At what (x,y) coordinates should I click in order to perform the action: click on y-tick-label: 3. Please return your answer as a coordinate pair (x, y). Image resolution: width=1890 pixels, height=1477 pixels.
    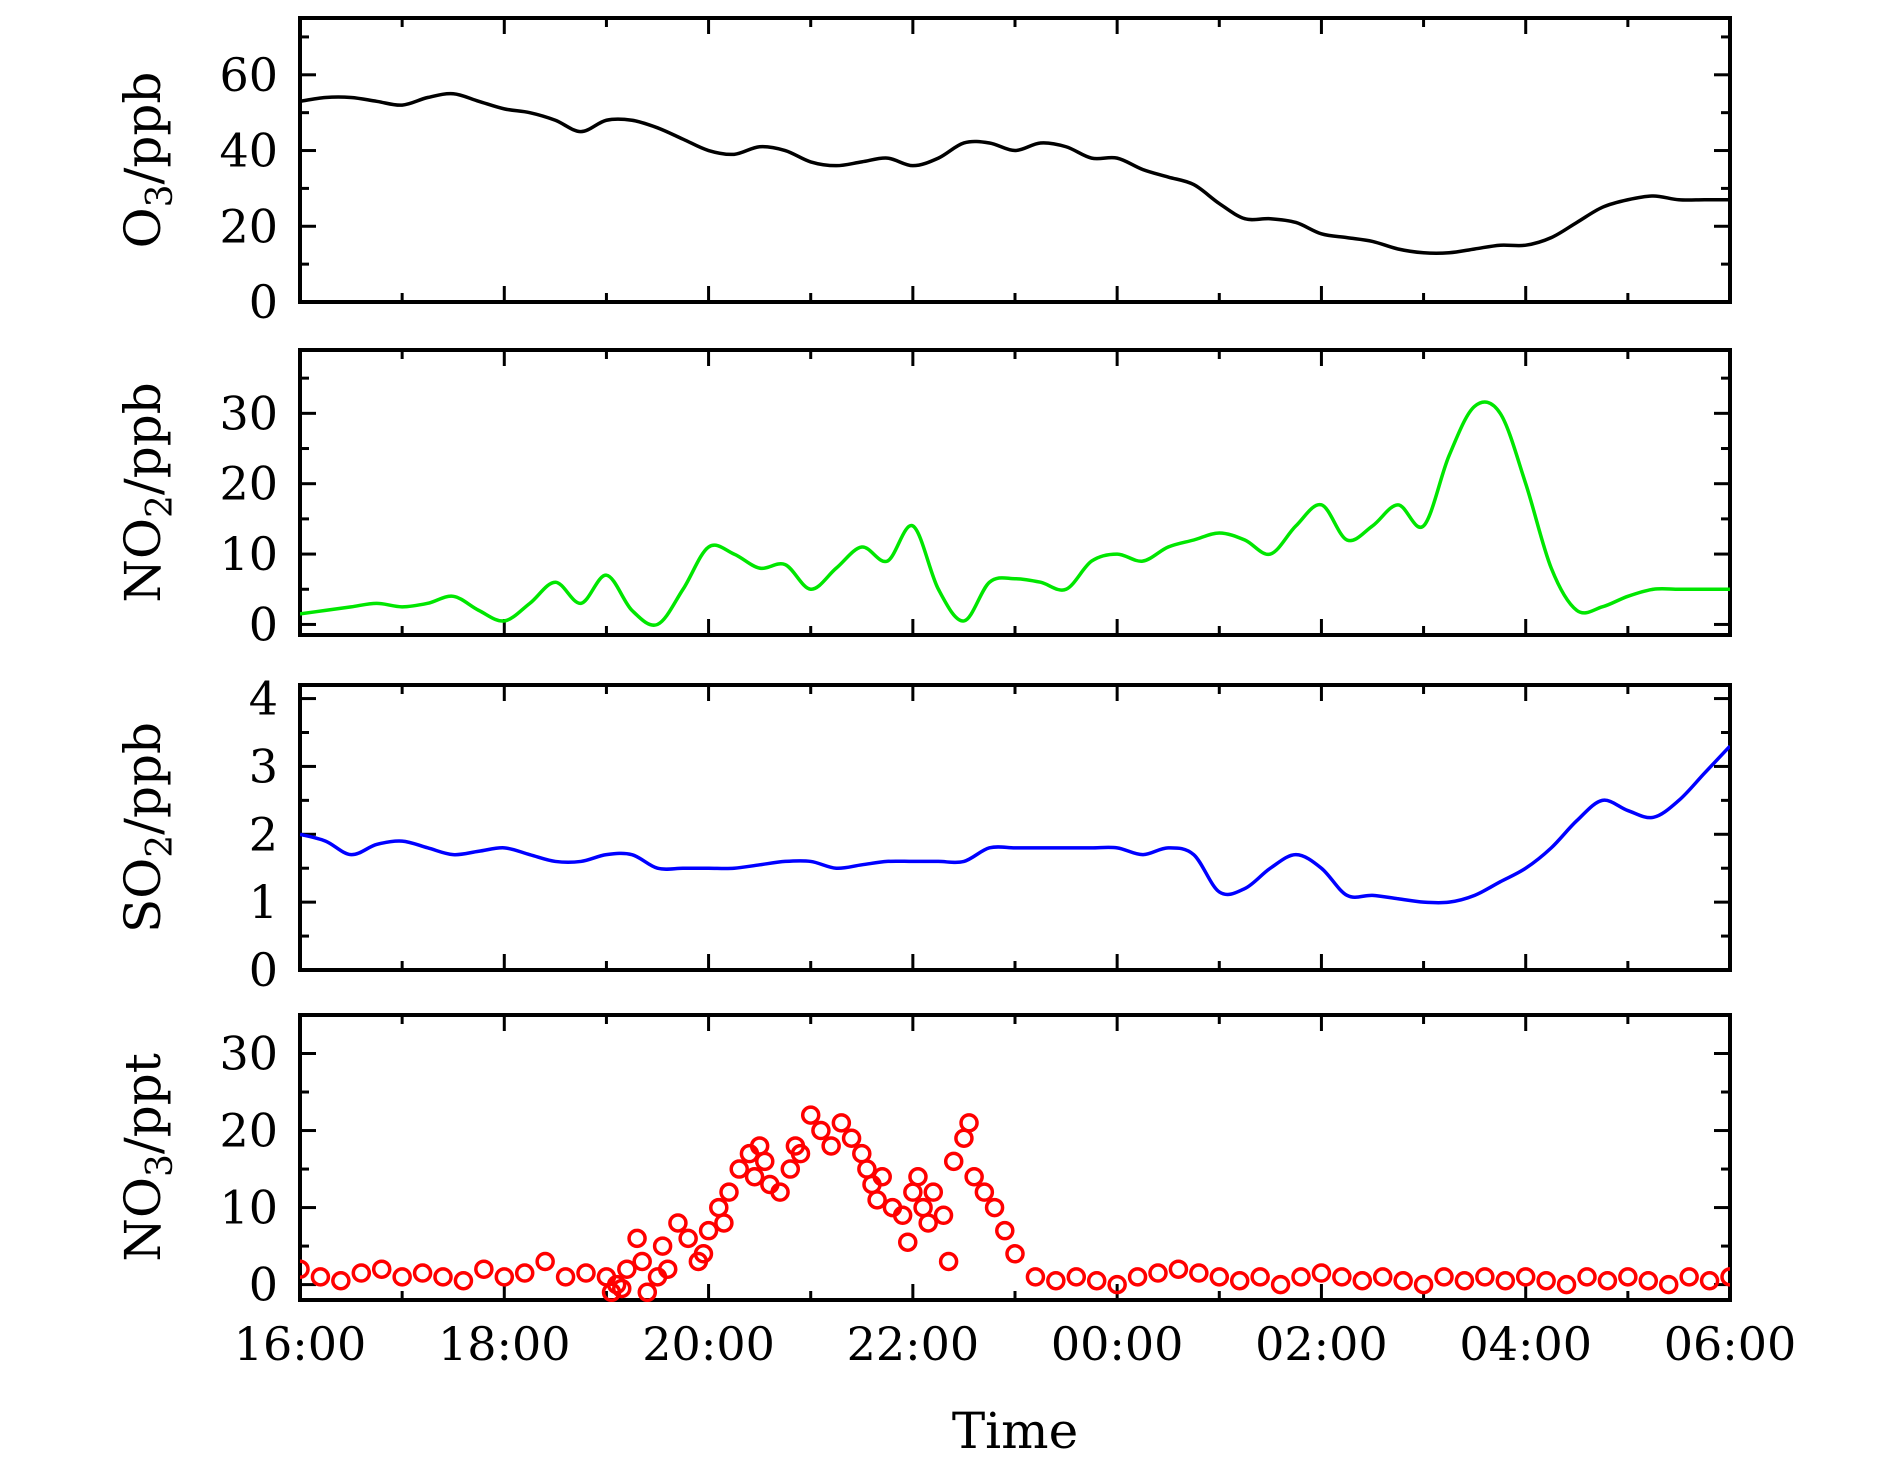
    Looking at the image, I should click on (263, 766).